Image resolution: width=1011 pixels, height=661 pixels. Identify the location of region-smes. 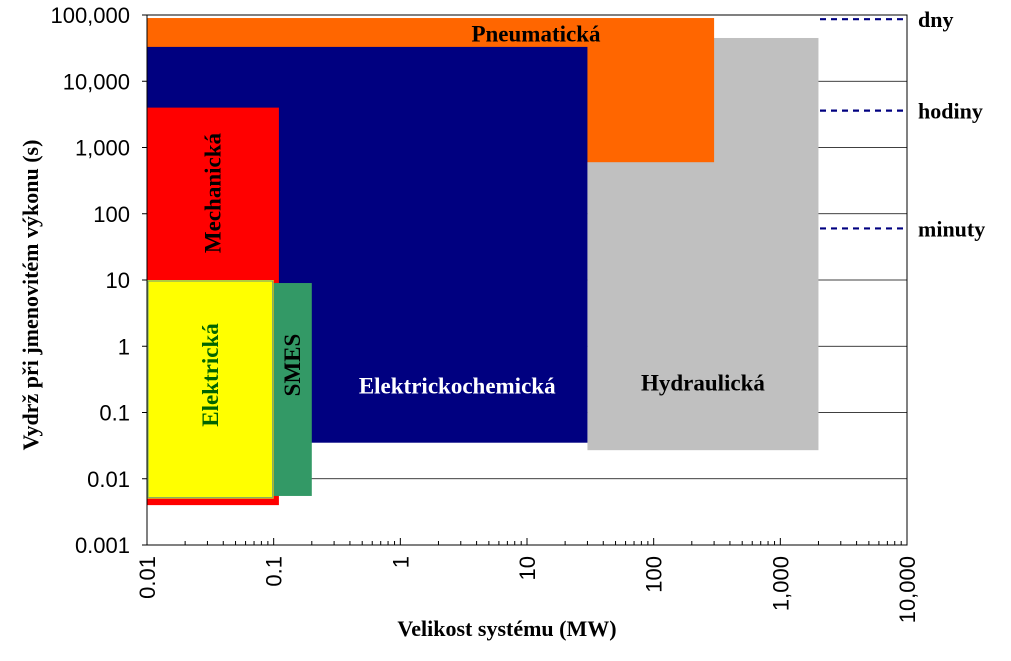
(292, 389).